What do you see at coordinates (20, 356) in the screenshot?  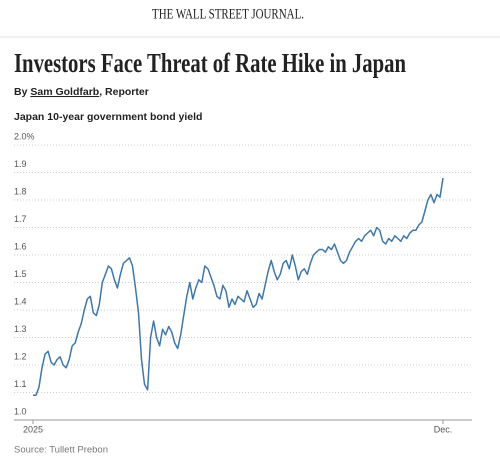 I see `y-tick-label: 1.2` at bounding box center [20, 356].